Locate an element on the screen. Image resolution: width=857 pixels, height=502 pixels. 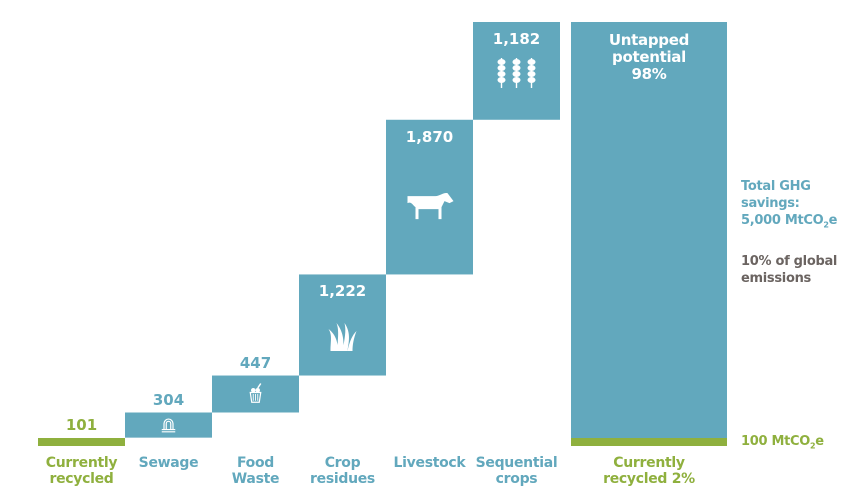
bar-food-waste is located at coordinates (255, 394).